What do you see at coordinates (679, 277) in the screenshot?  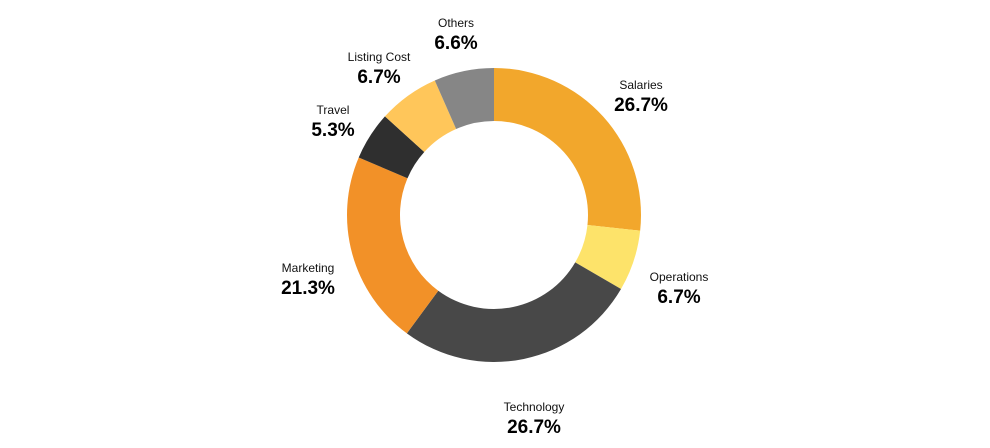 I see `slice-label-operations: Operations` at bounding box center [679, 277].